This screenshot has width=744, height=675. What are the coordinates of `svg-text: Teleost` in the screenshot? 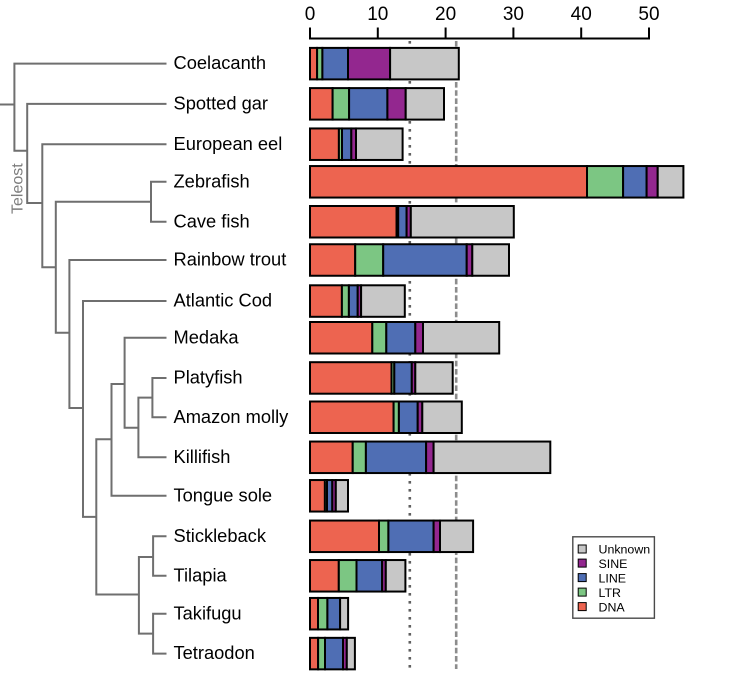 It's located at (17, 188).